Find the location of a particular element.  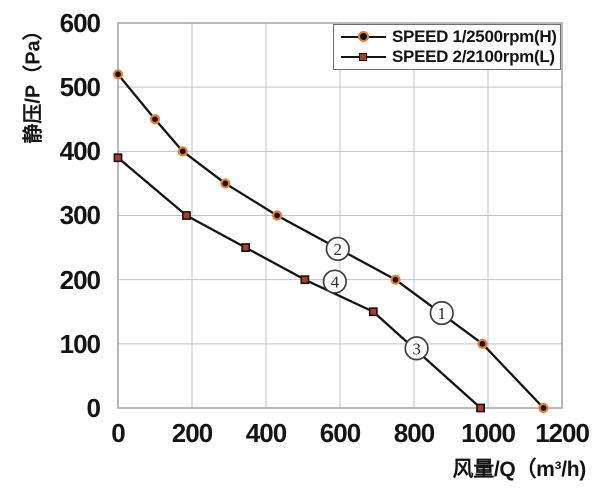

y-tick-label: 0 is located at coordinates (93, 408).